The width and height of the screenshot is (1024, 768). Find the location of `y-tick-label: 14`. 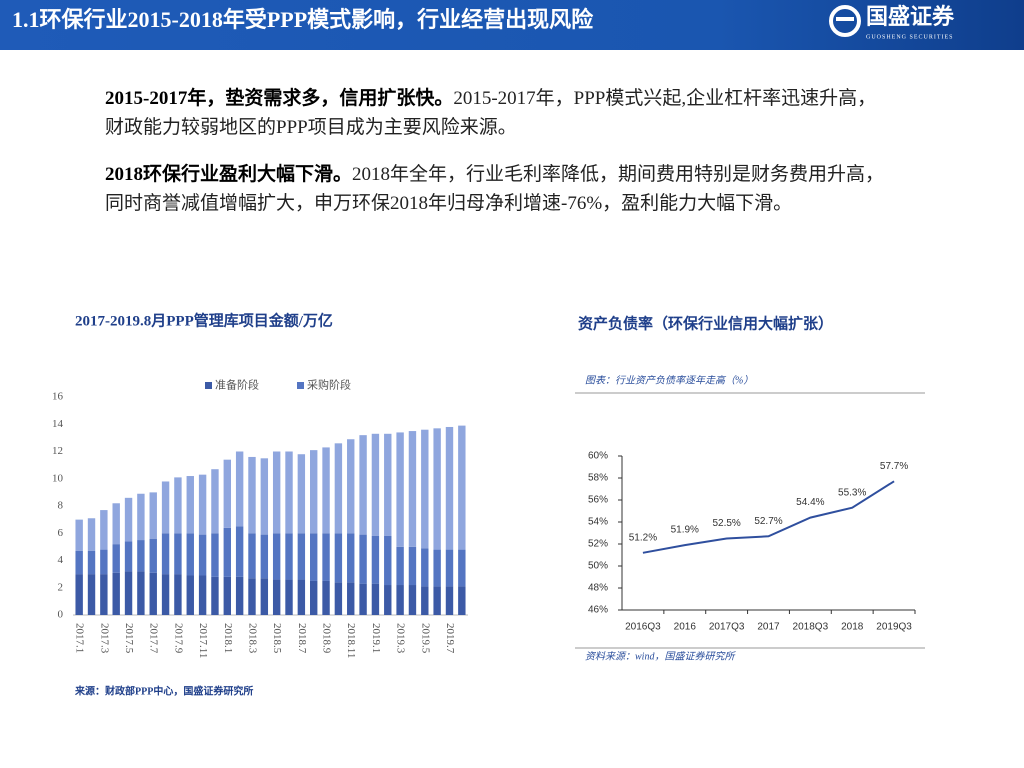

y-tick-label: 14 is located at coordinates (58, 424).